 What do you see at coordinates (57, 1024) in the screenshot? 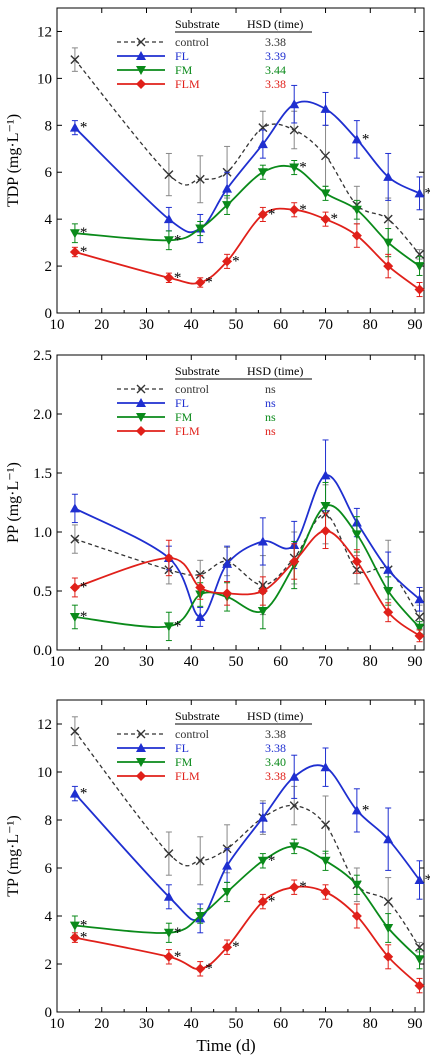
I see `x-tick-label: 10` at bounding box center [57, 1024].